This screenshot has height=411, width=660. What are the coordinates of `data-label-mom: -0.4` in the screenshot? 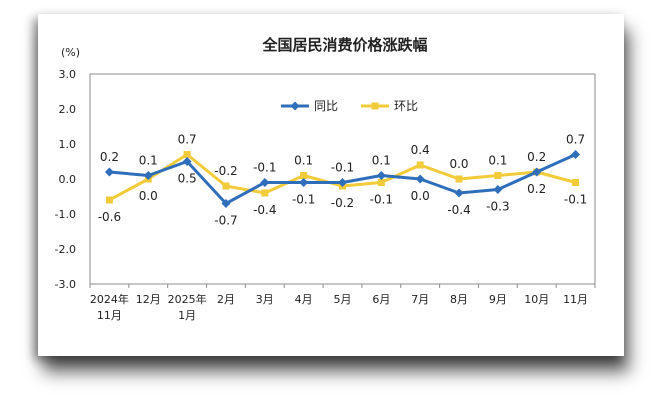 It's located at (264, 210).